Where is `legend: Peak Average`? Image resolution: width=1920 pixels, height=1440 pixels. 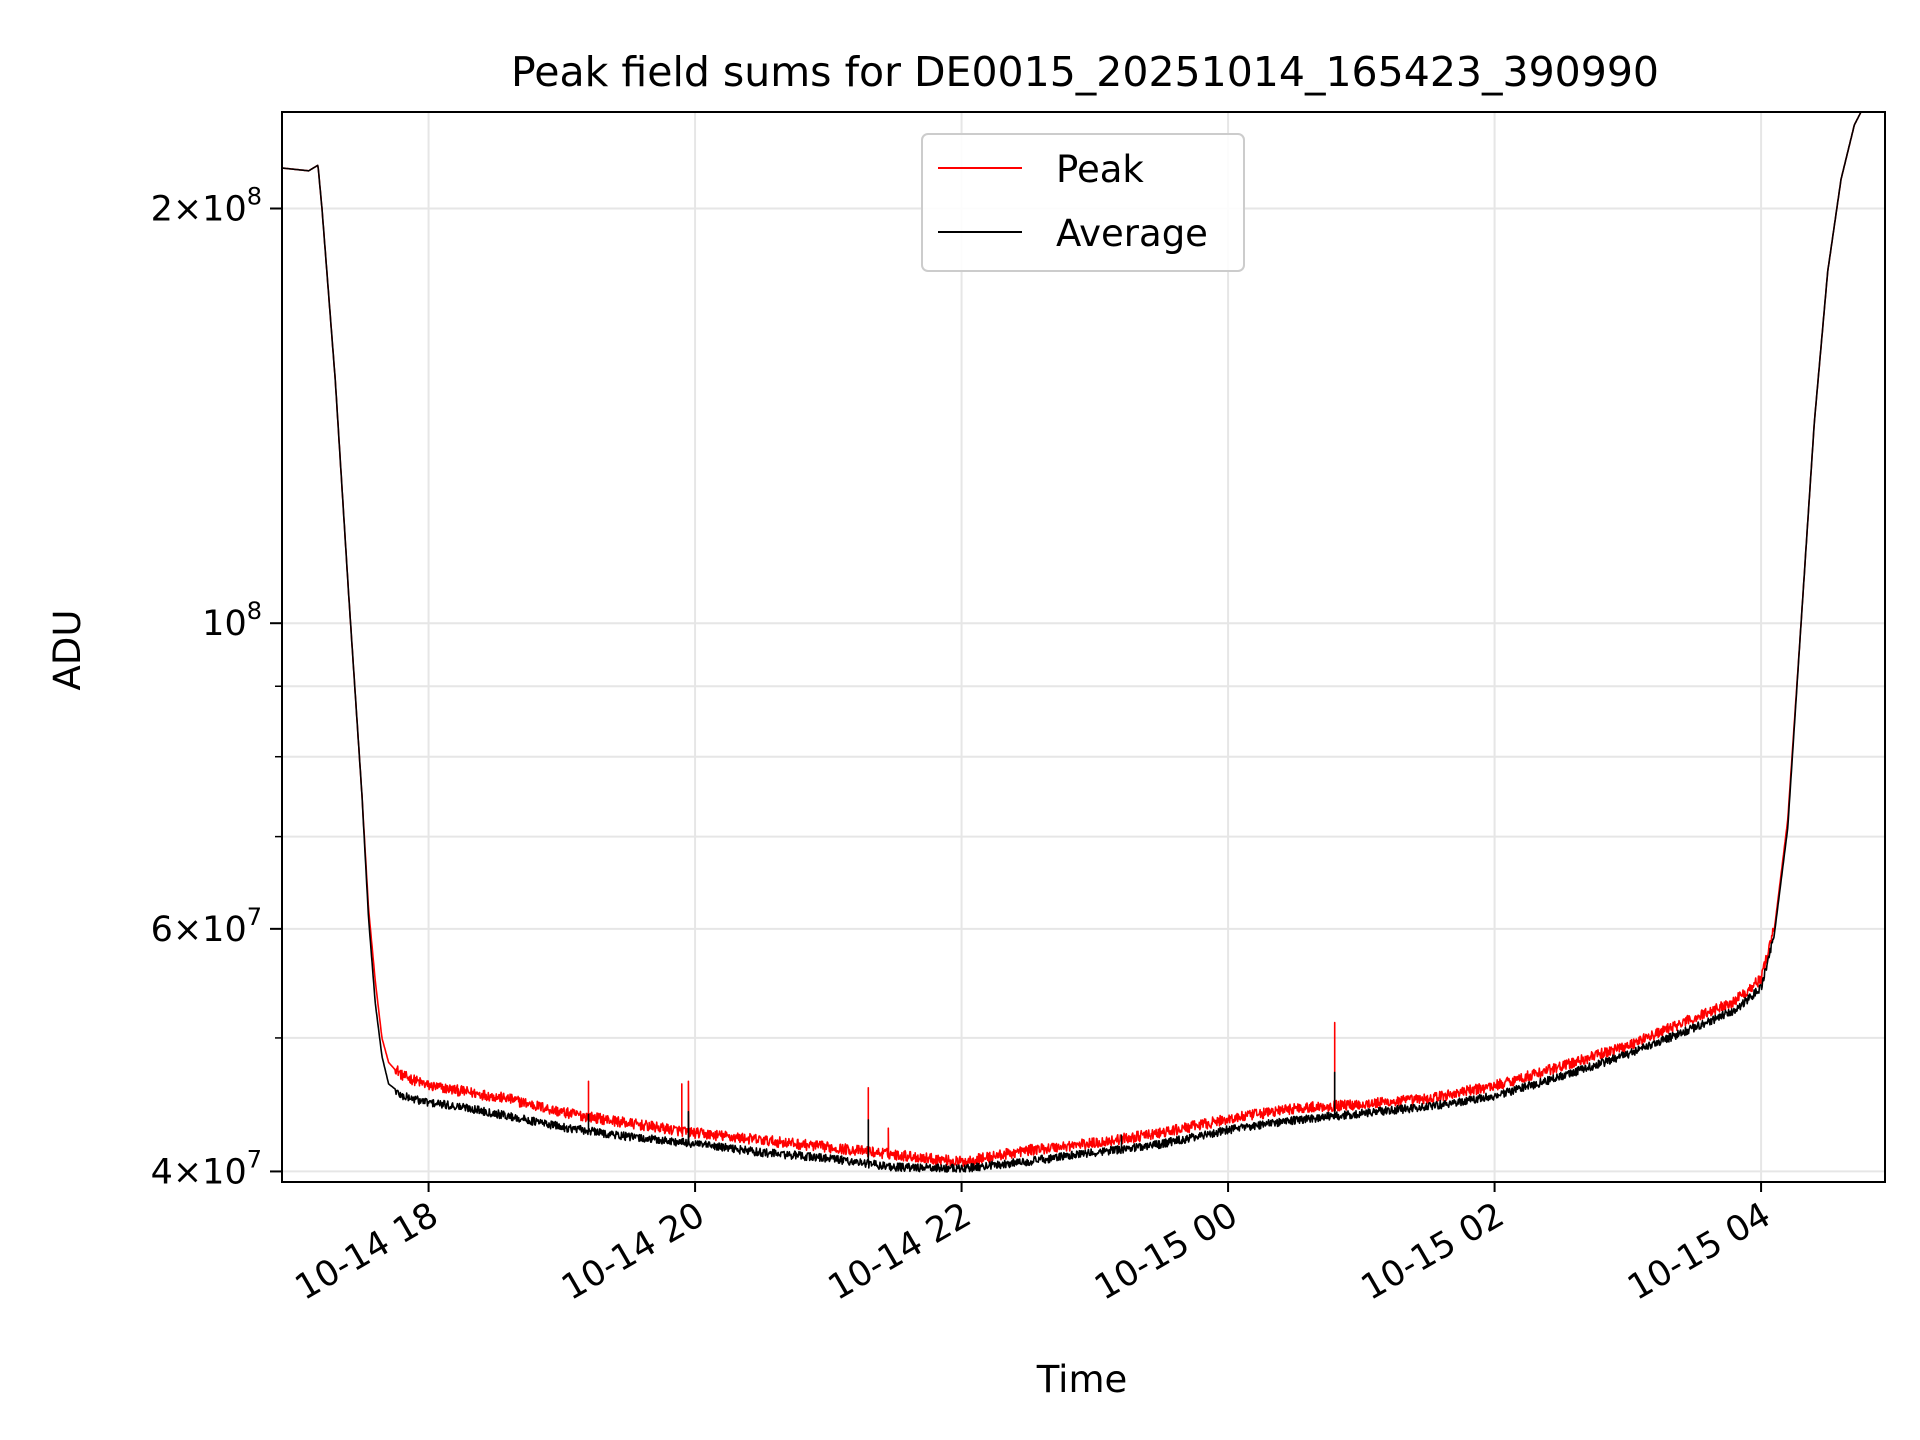
legend: Peak Average is located at coordinates (1083, 202).